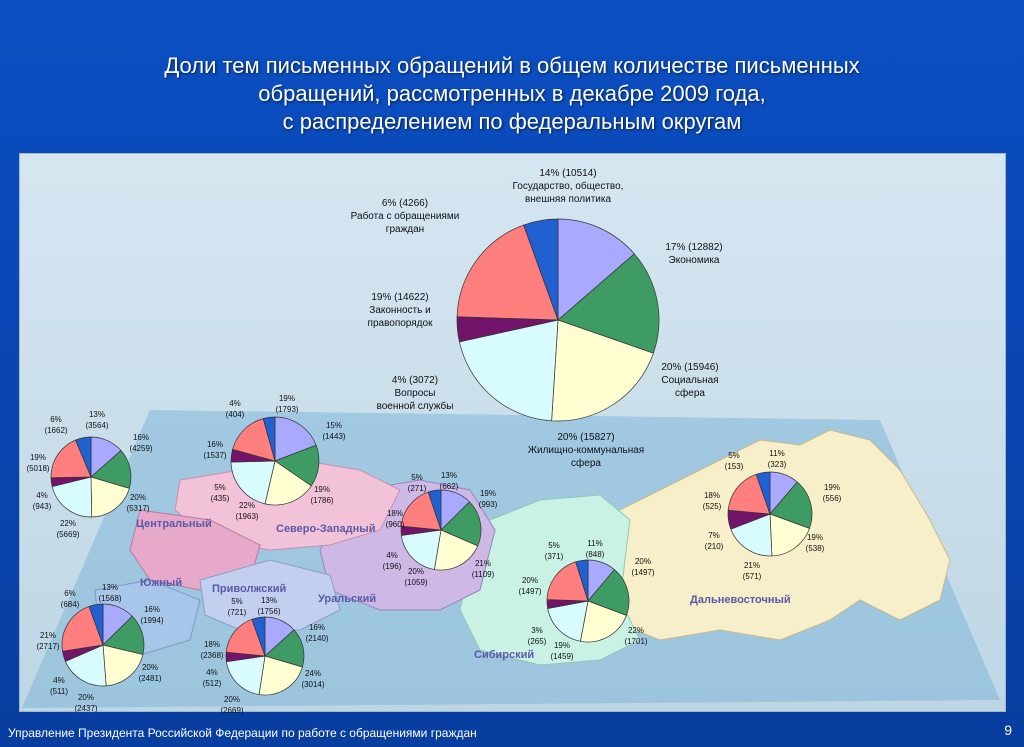 This screenshot has width=1024, height=747. I want to click on data-label: 22% (1701), so click(635, 636).